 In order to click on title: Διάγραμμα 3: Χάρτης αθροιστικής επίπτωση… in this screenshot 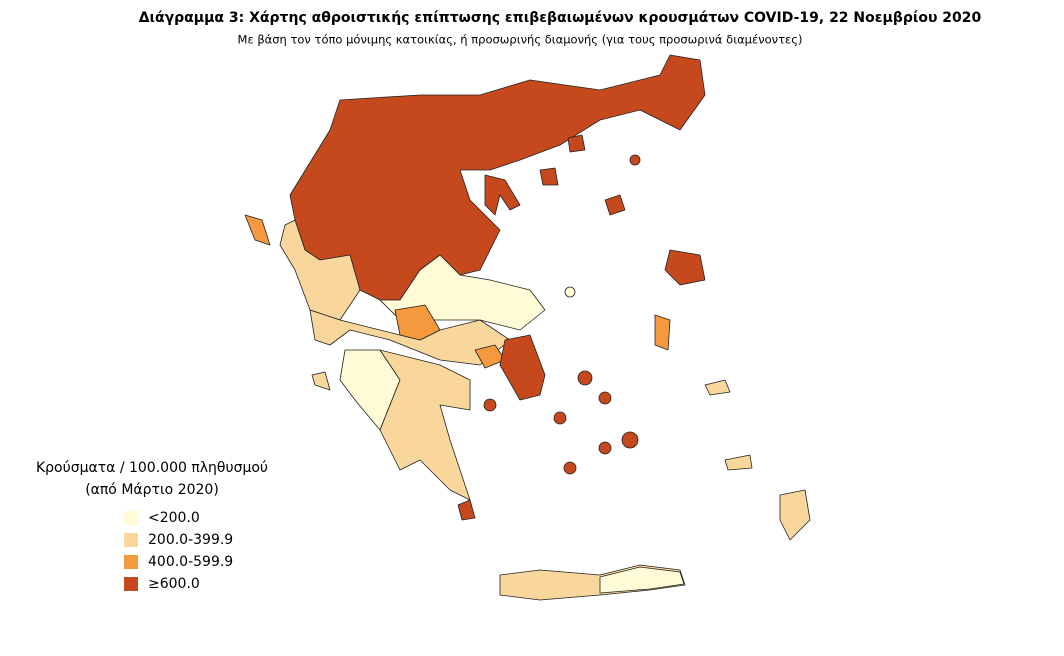, I will do `click(560, 18)`.